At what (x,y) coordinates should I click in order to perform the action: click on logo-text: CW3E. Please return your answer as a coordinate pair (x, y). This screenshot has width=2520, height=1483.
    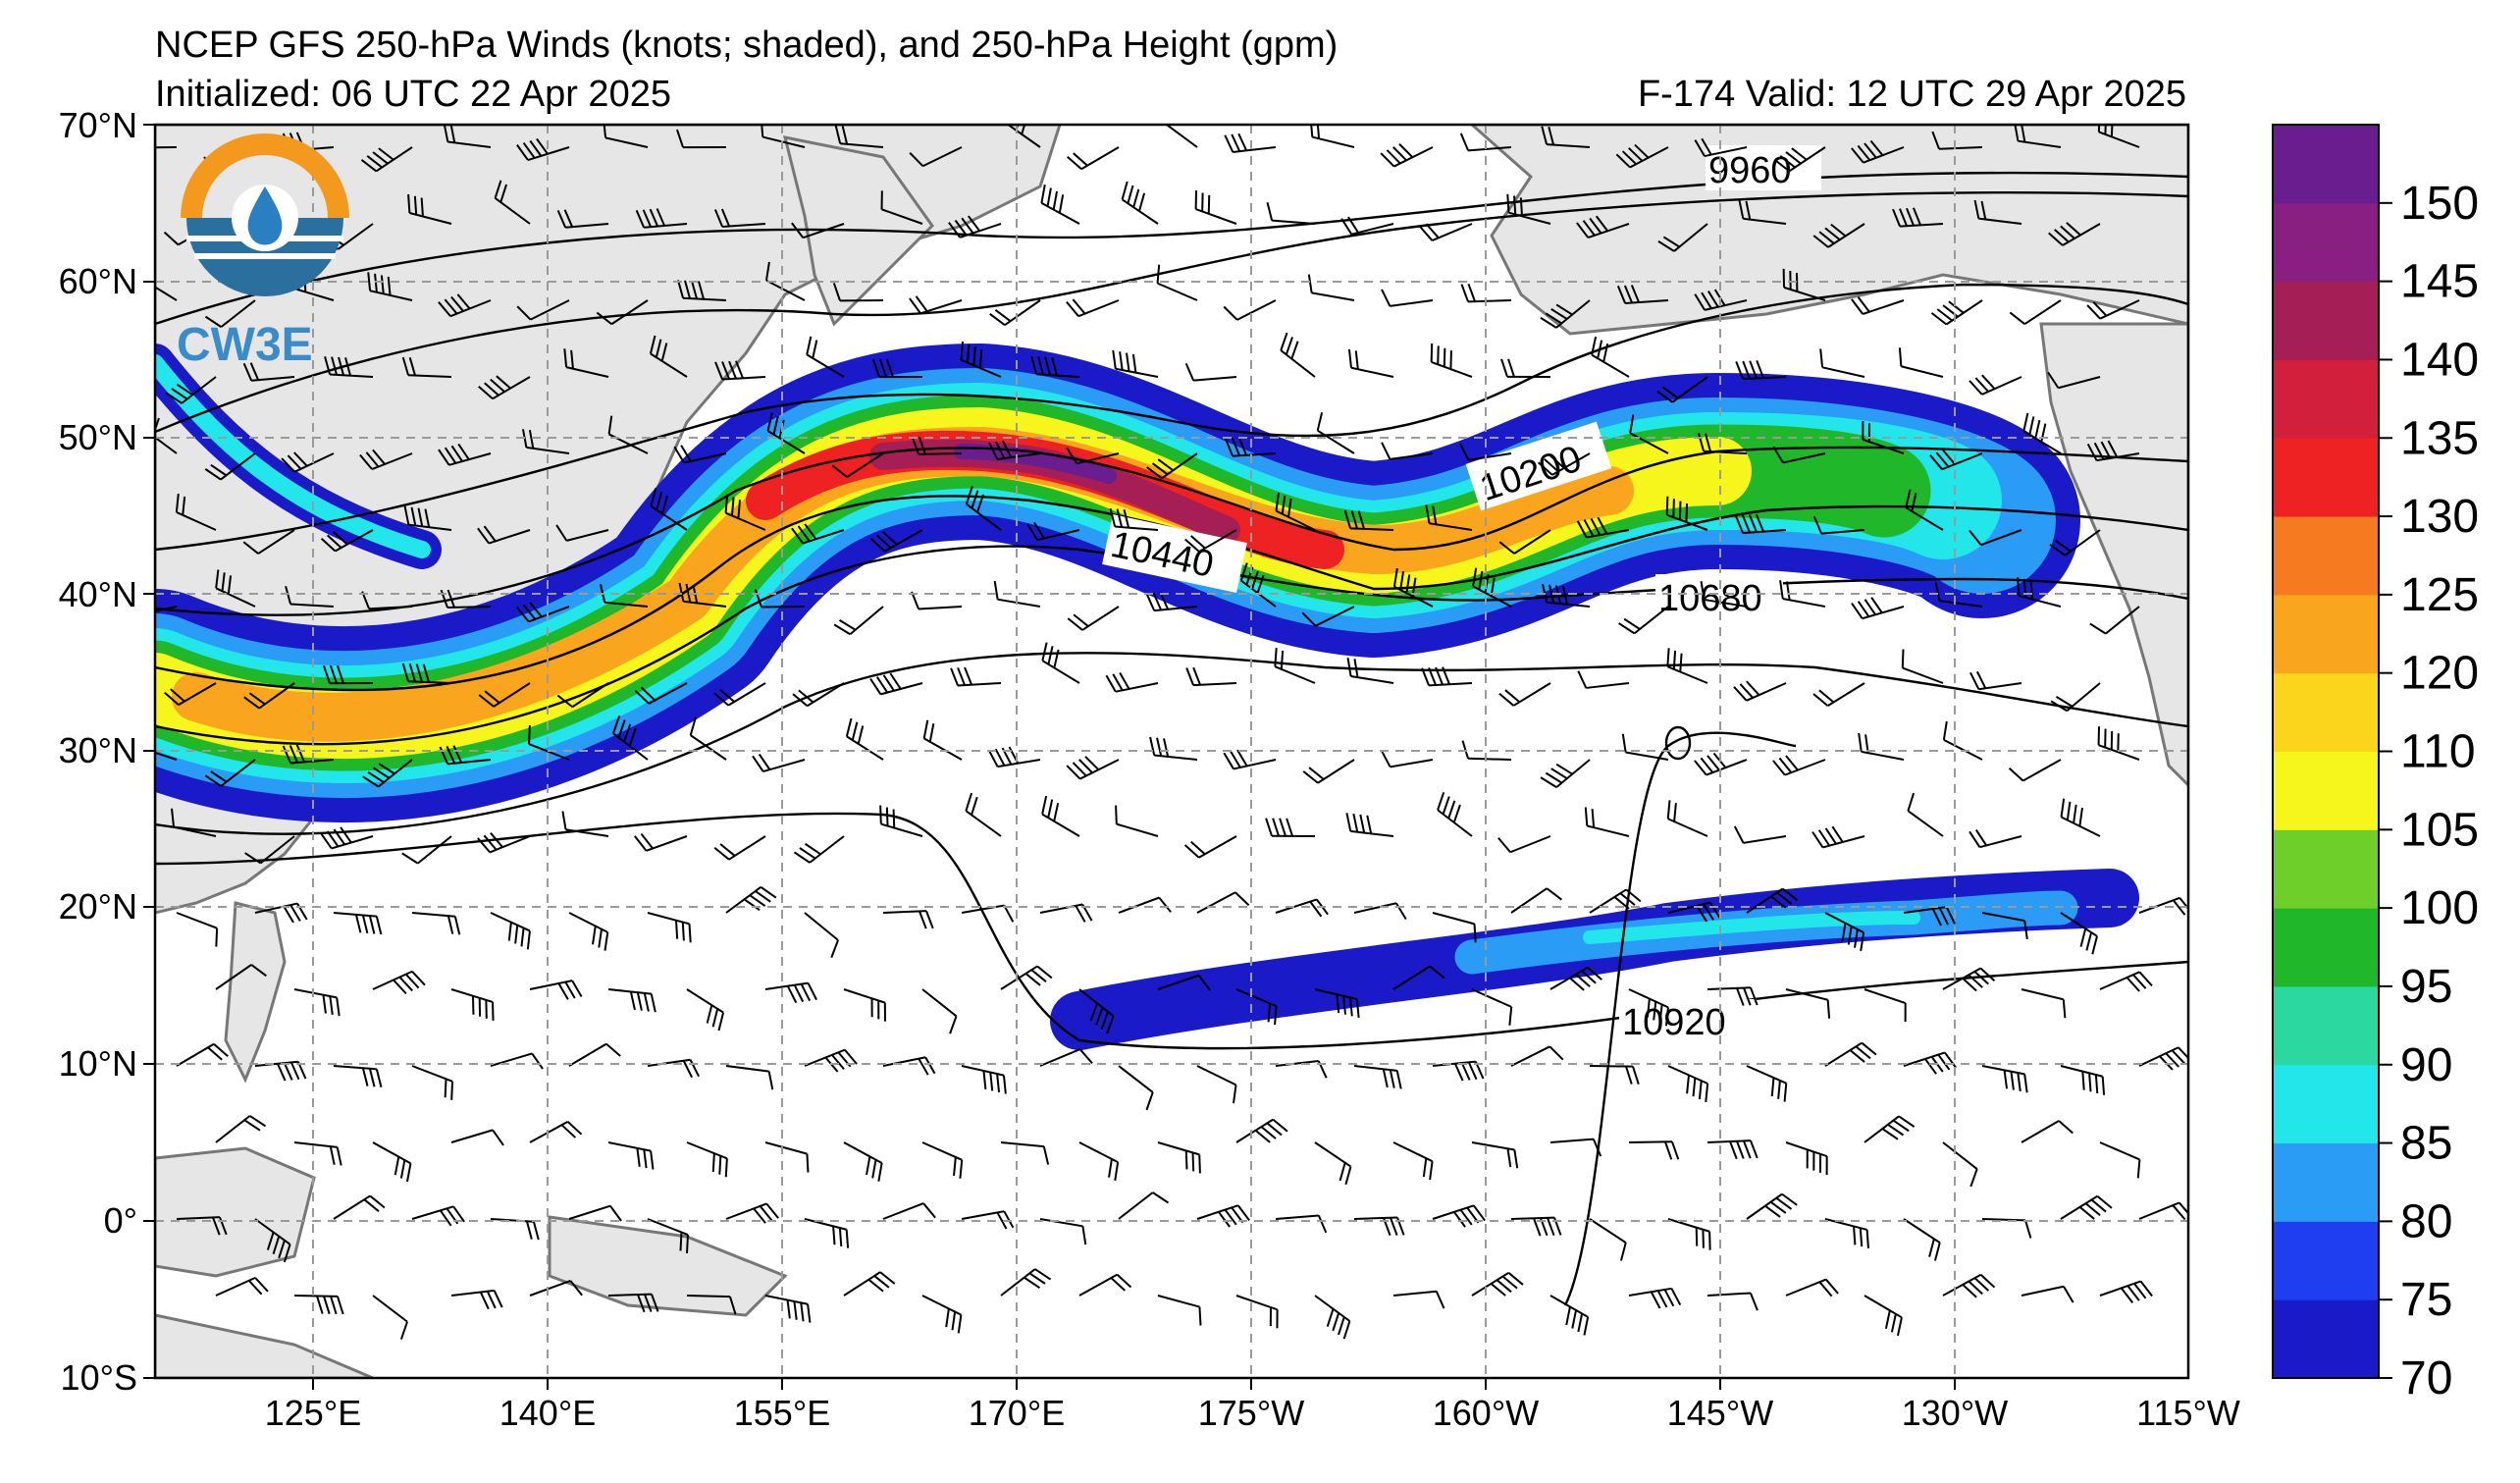
    Looking at the image, I should click on (245, 345).